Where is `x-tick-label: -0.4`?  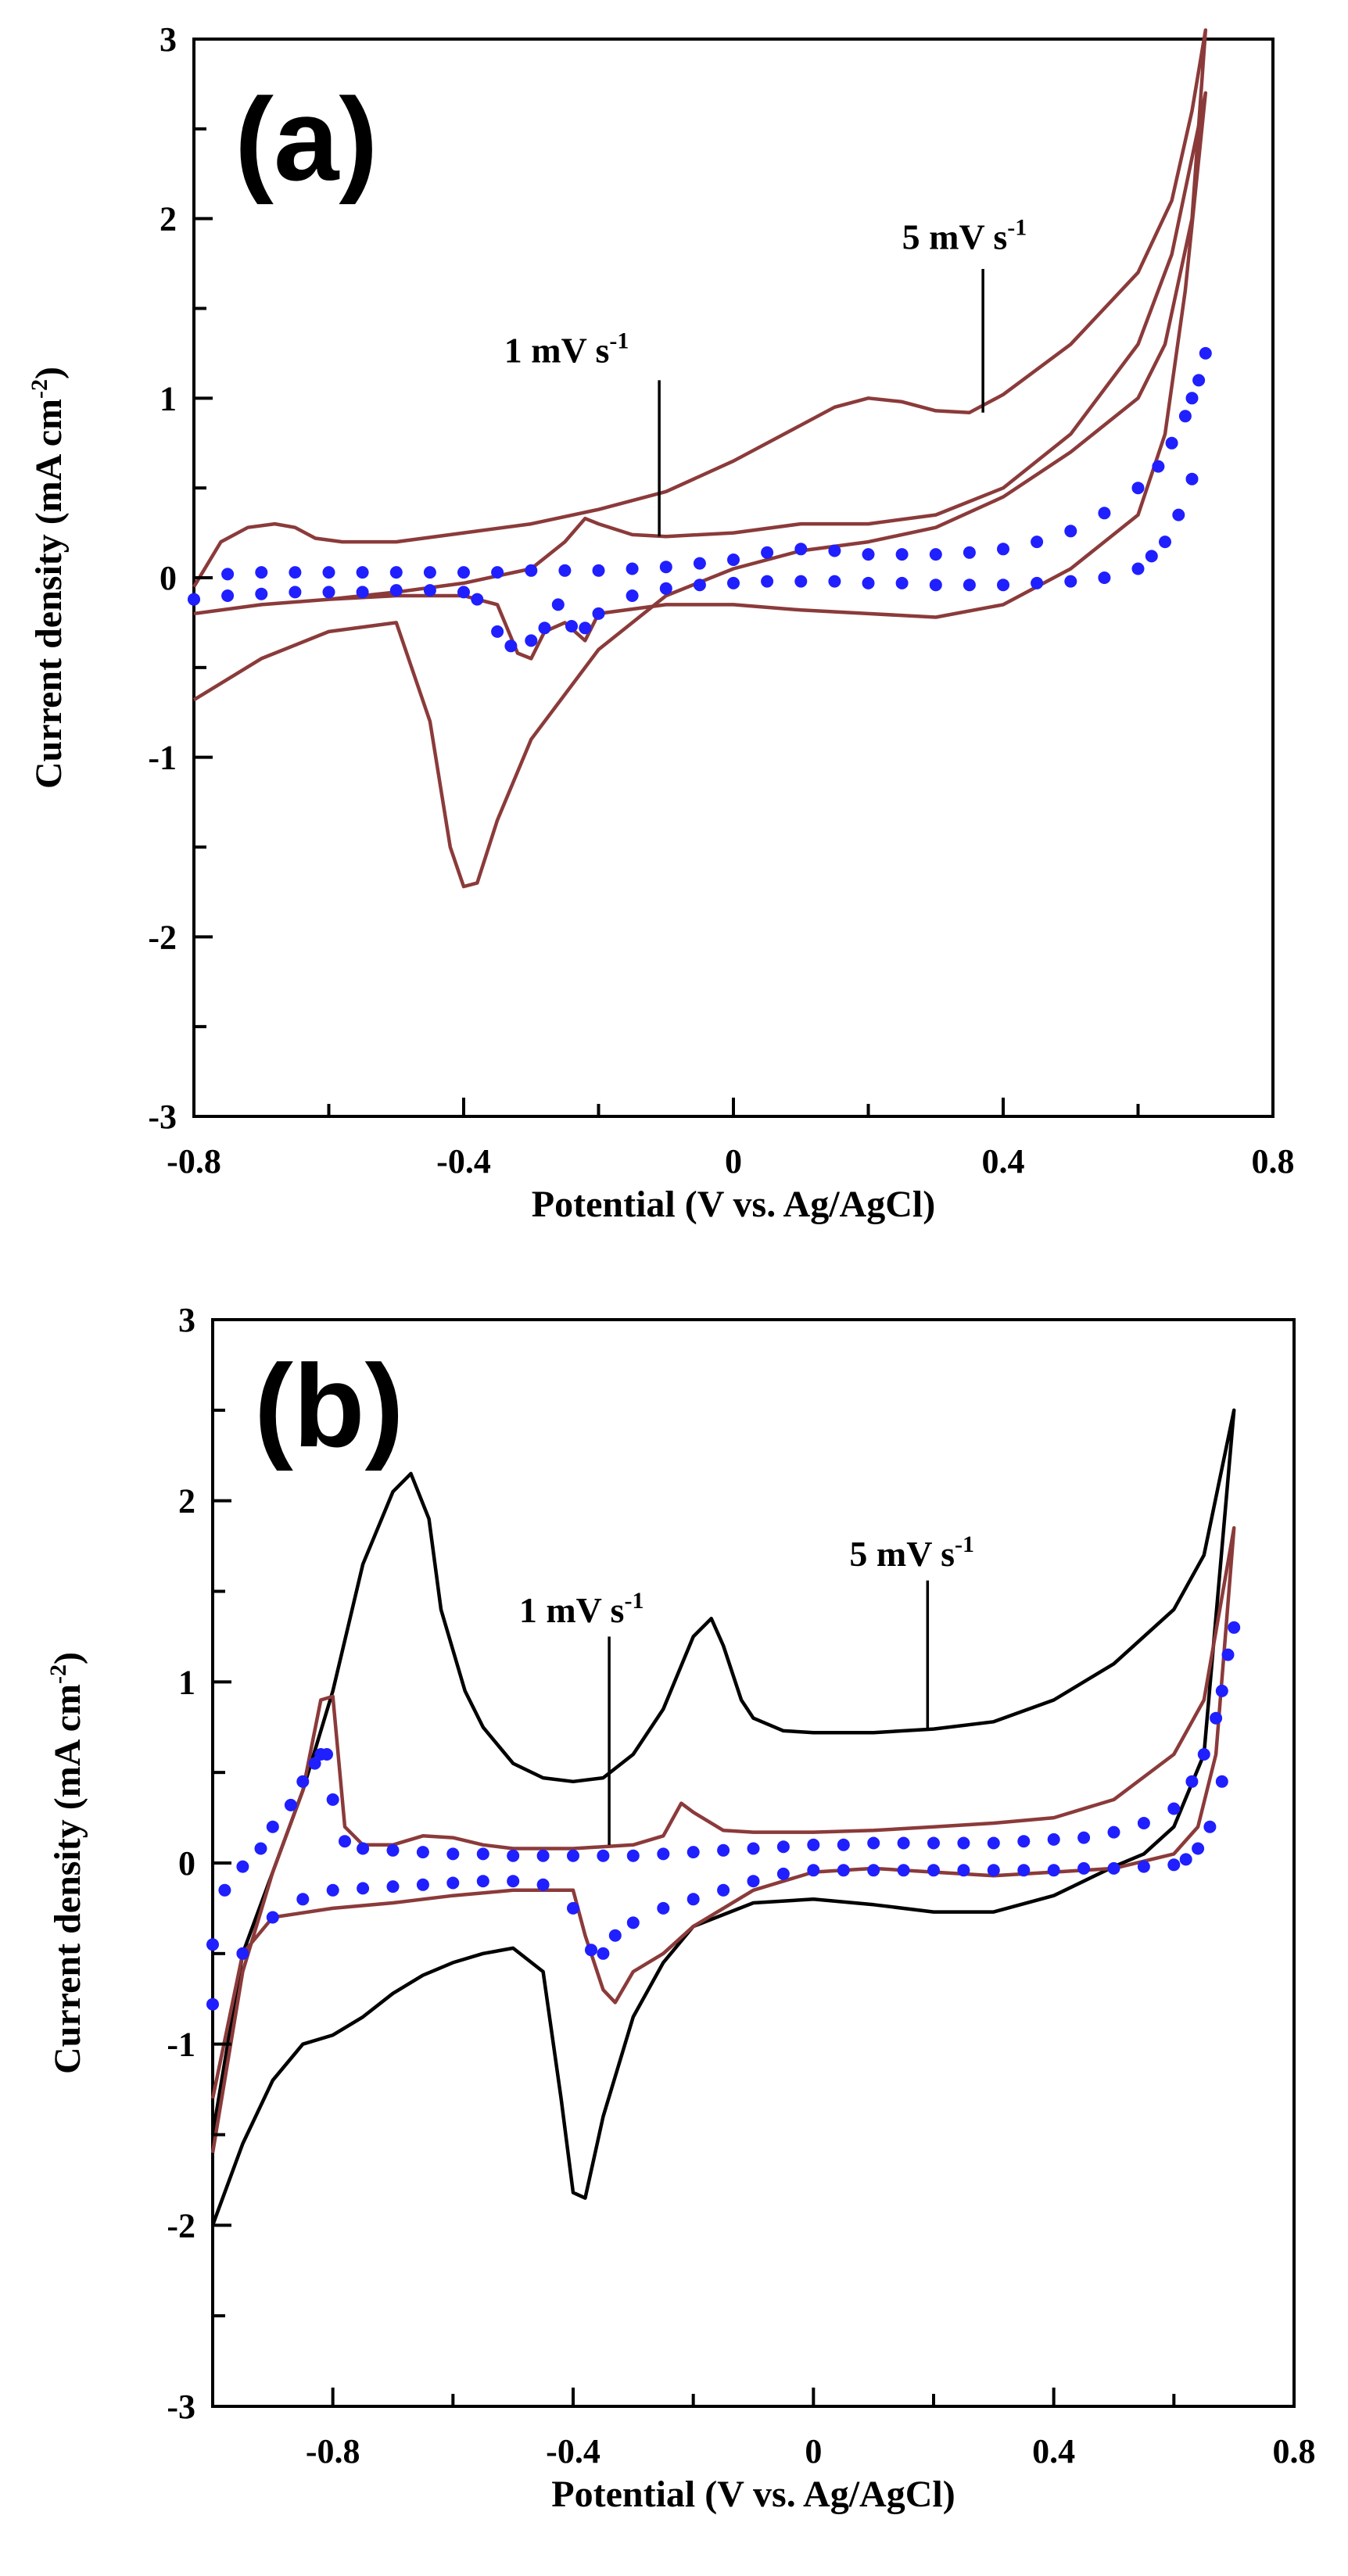
x-tick-label: -0.4 is located at coordinates (464, 1161).